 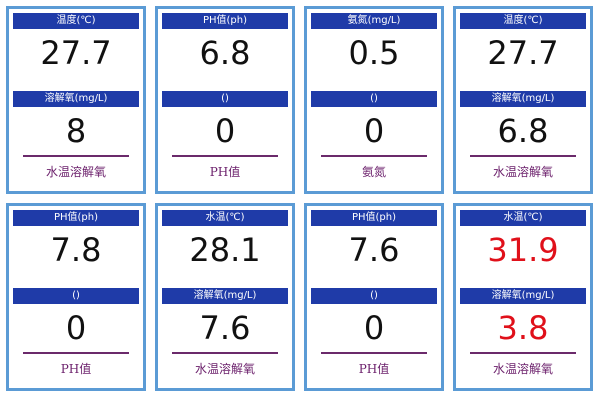 What do you see at coordinates (523, 131) in the screenshot?
I see `secondary-value: 6.8` at bounding box center [523, 131].